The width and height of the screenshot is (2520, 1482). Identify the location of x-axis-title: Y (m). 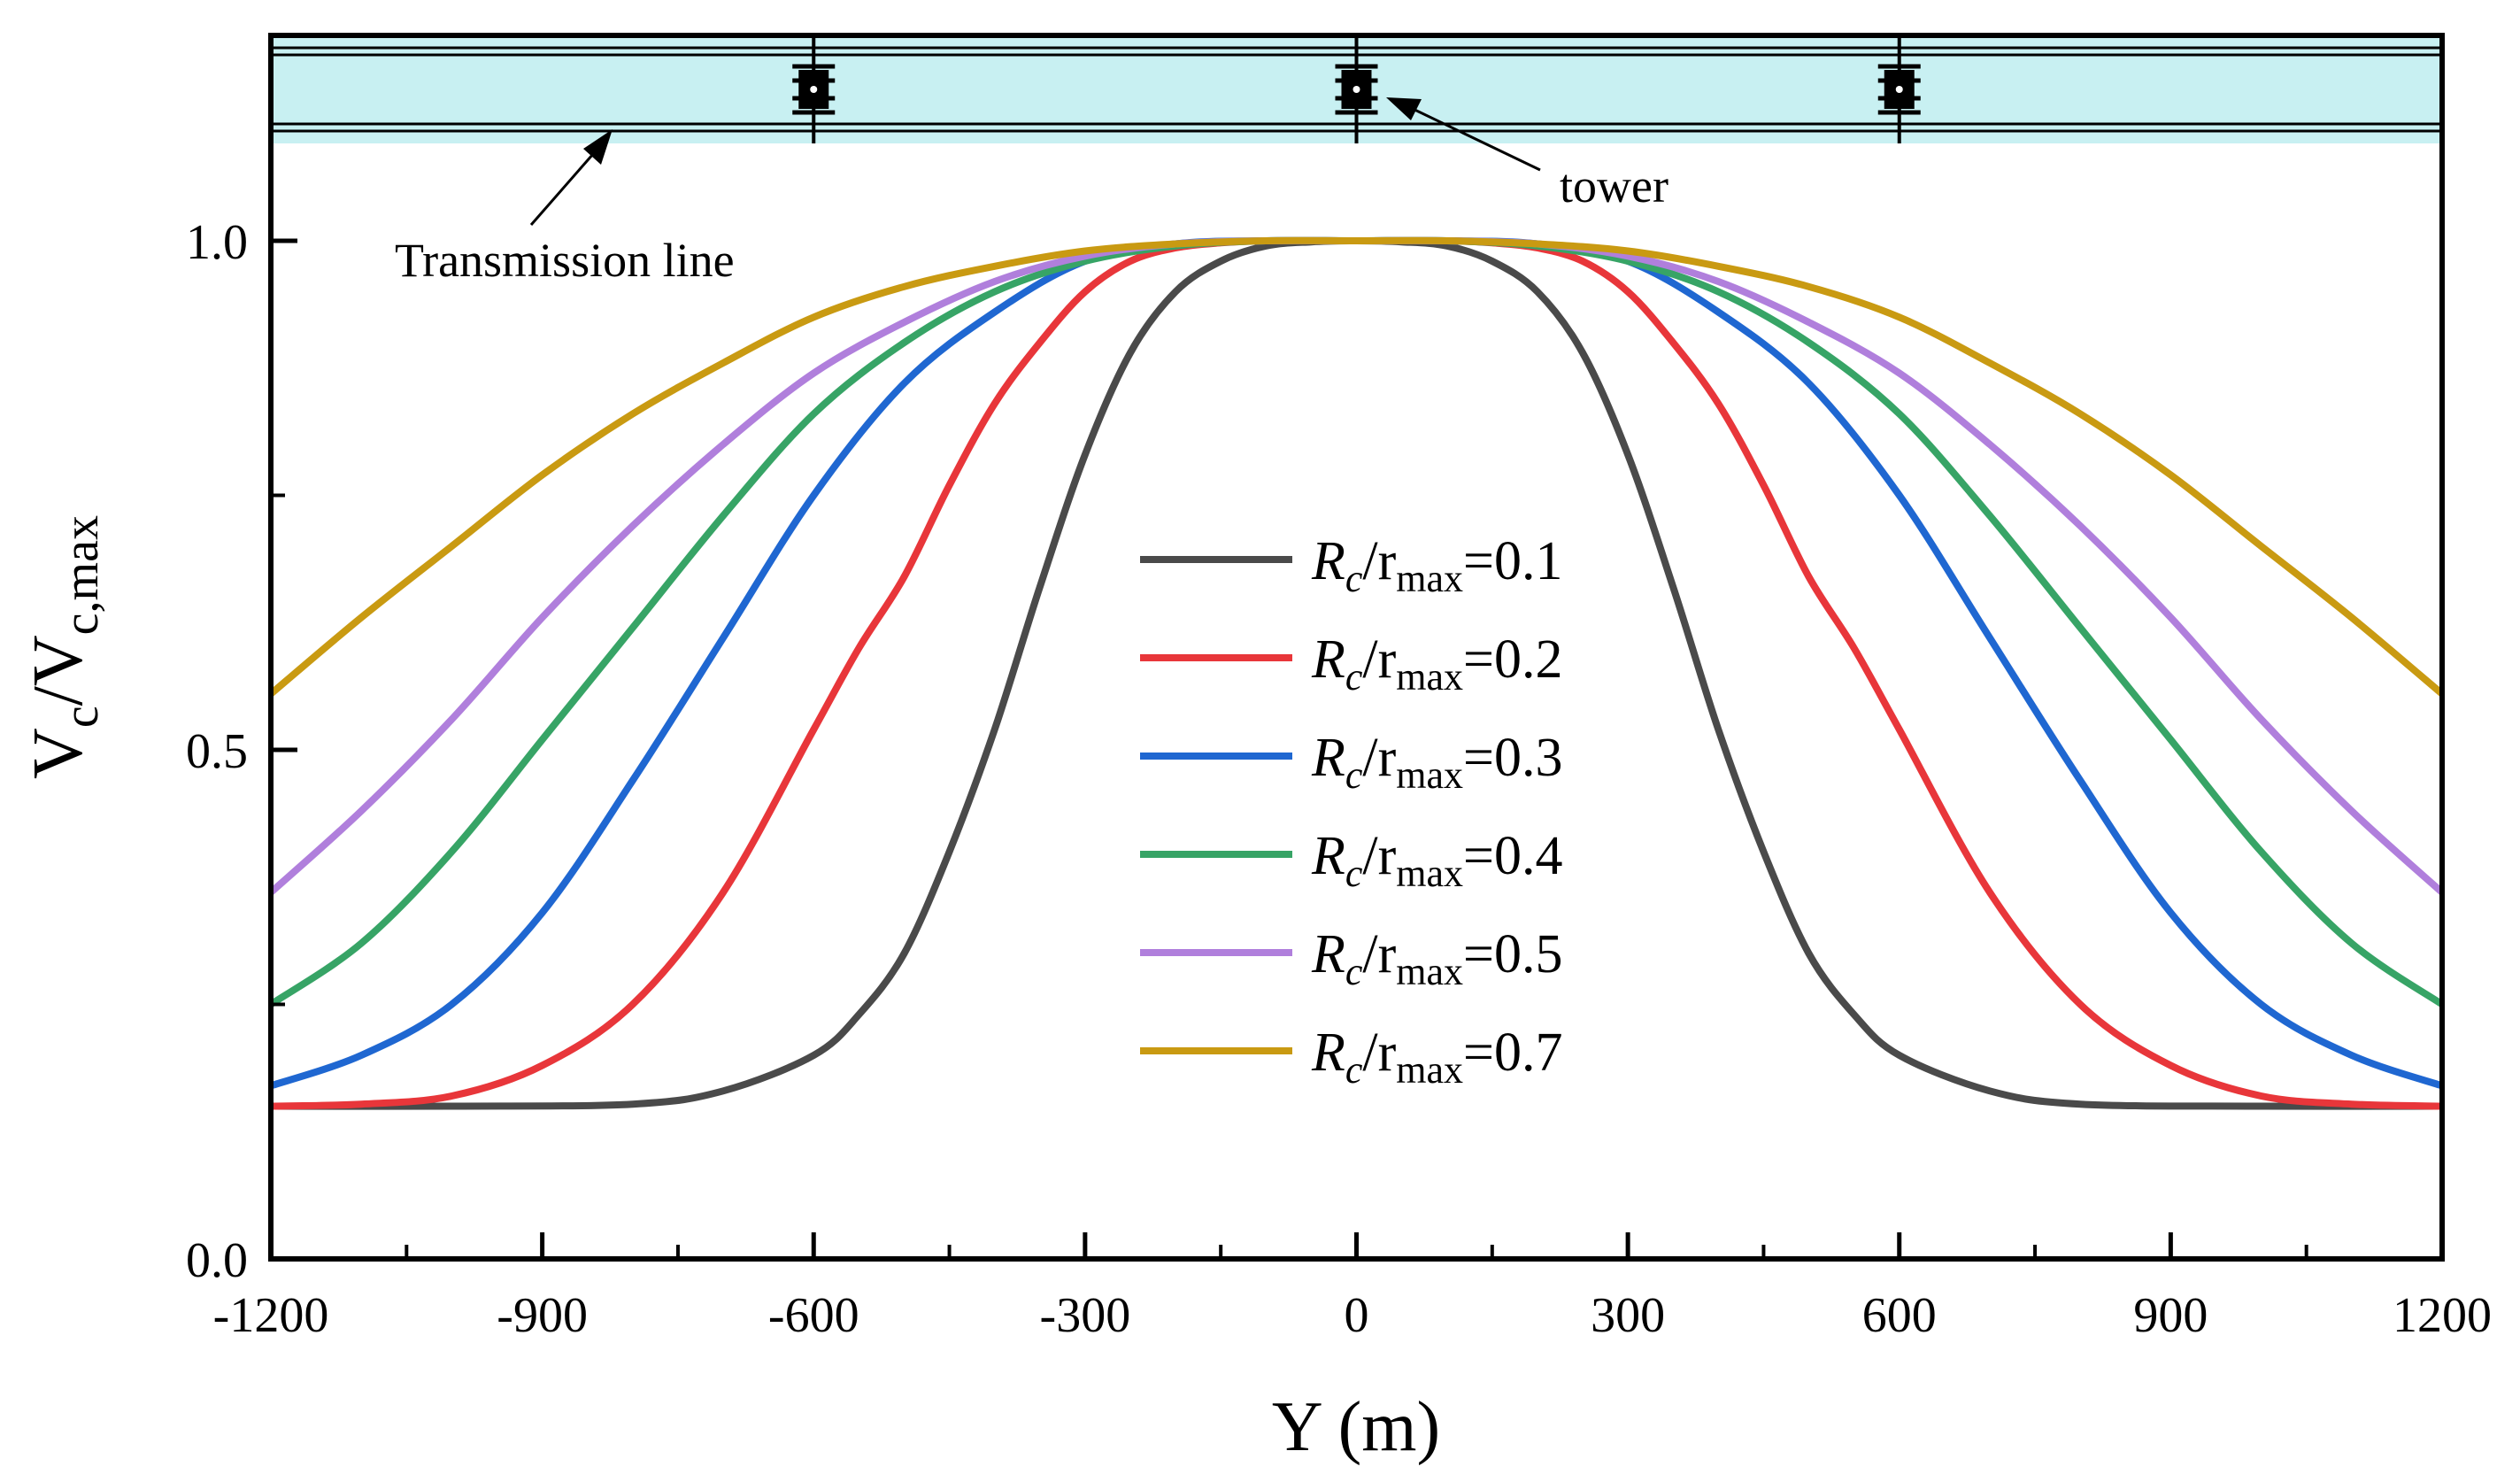
(1356, 1427).